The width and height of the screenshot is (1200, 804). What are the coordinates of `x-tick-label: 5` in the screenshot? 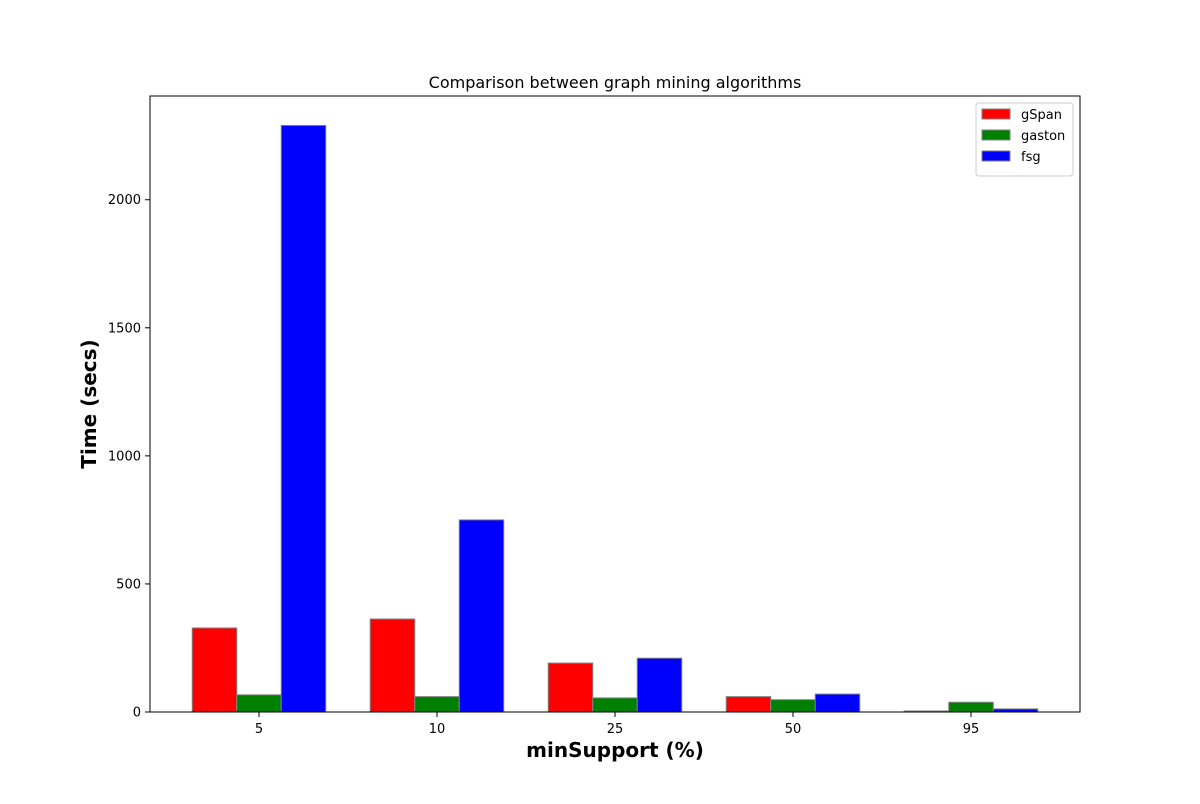 It's located at (259, 729).